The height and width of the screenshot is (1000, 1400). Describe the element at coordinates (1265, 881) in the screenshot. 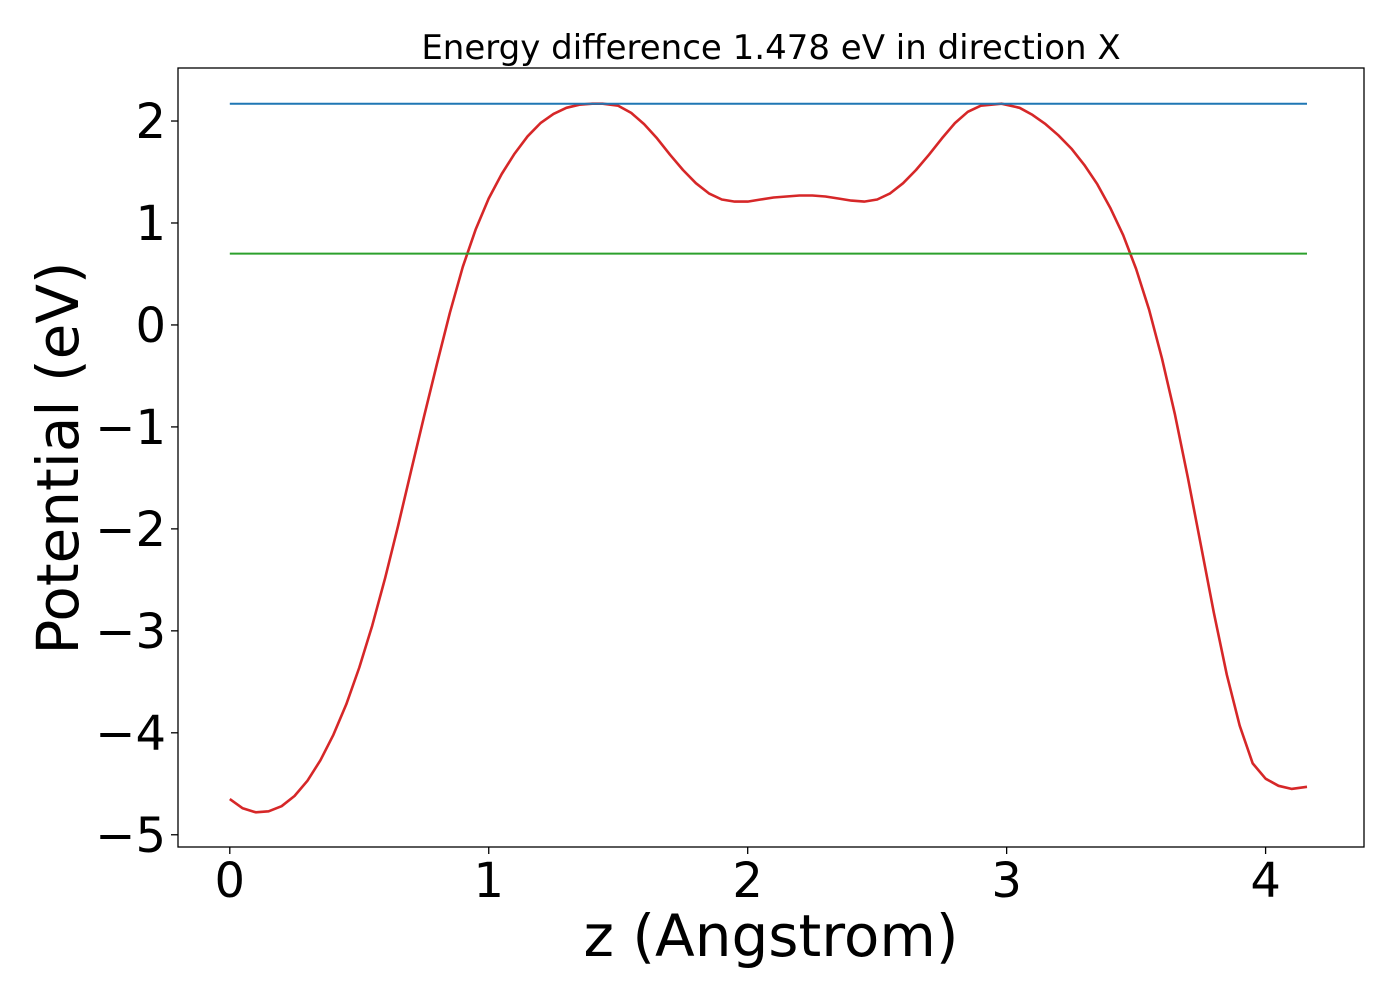

I see `x-tick-label: 4` at that location.